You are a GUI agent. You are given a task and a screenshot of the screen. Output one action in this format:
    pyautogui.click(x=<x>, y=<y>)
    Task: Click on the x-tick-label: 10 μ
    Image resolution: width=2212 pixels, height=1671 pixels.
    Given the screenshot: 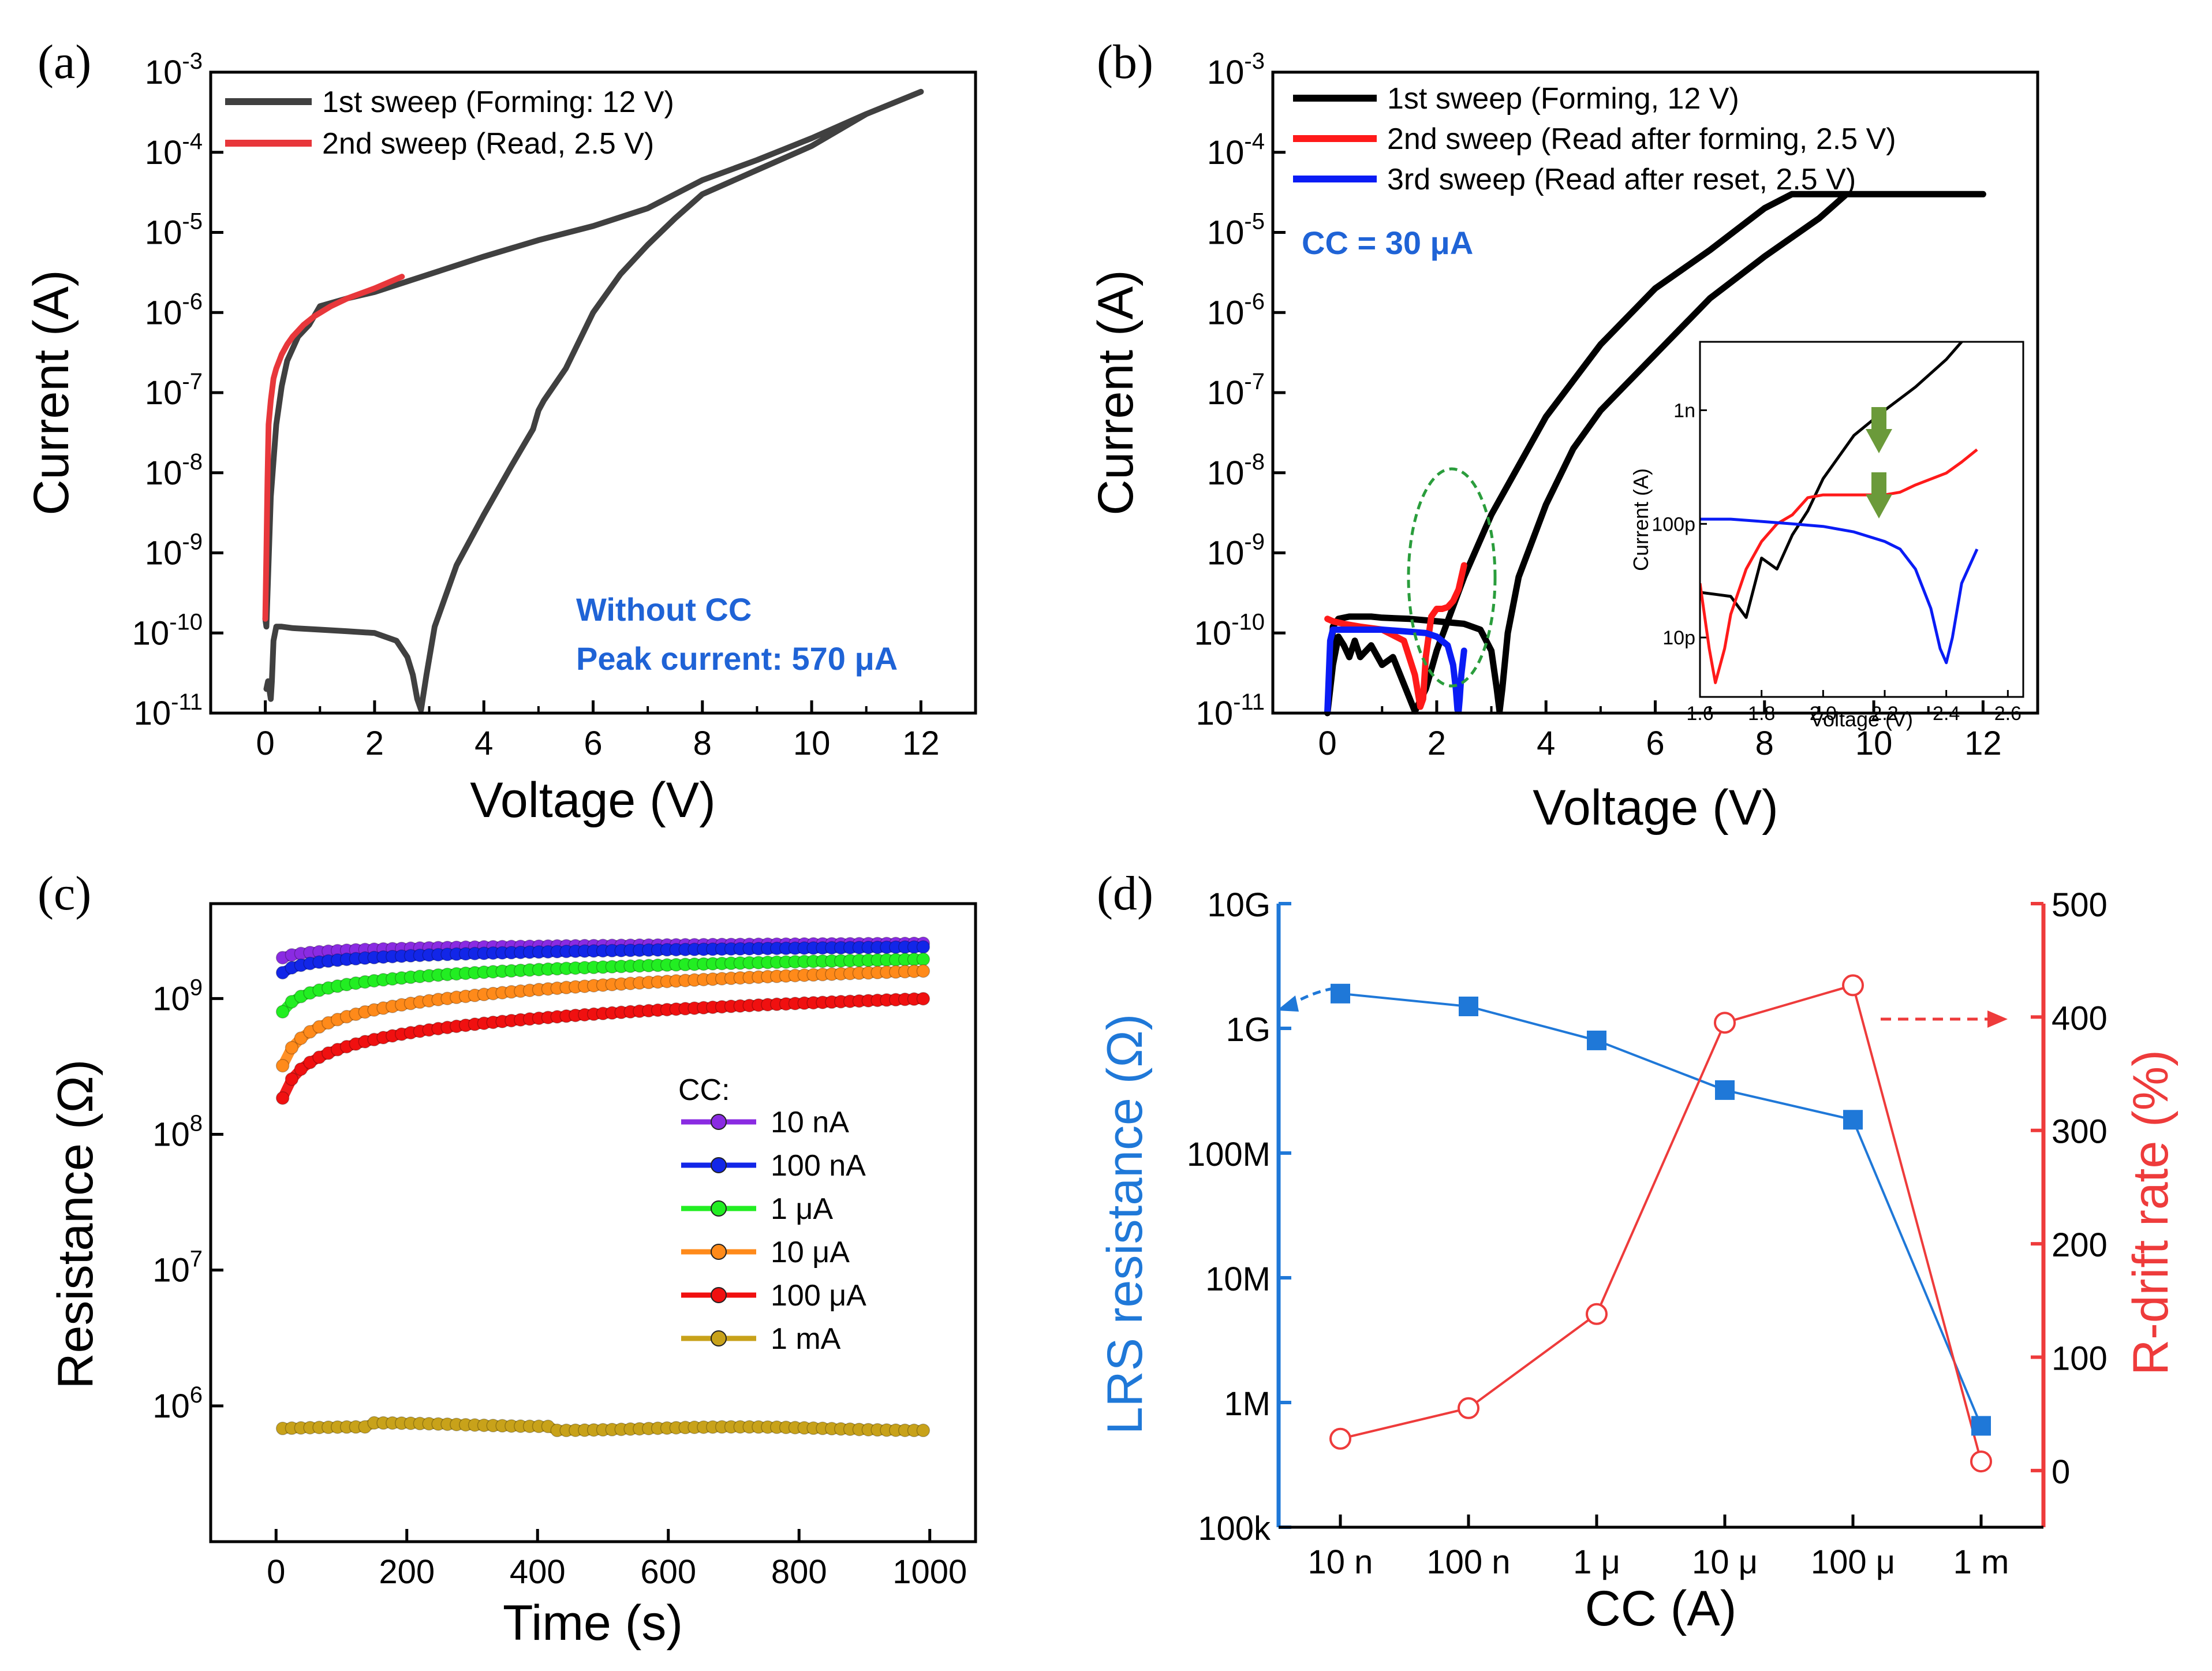 What is the action you would take?
    pyautogui.click(x=1725, y=1562)
    